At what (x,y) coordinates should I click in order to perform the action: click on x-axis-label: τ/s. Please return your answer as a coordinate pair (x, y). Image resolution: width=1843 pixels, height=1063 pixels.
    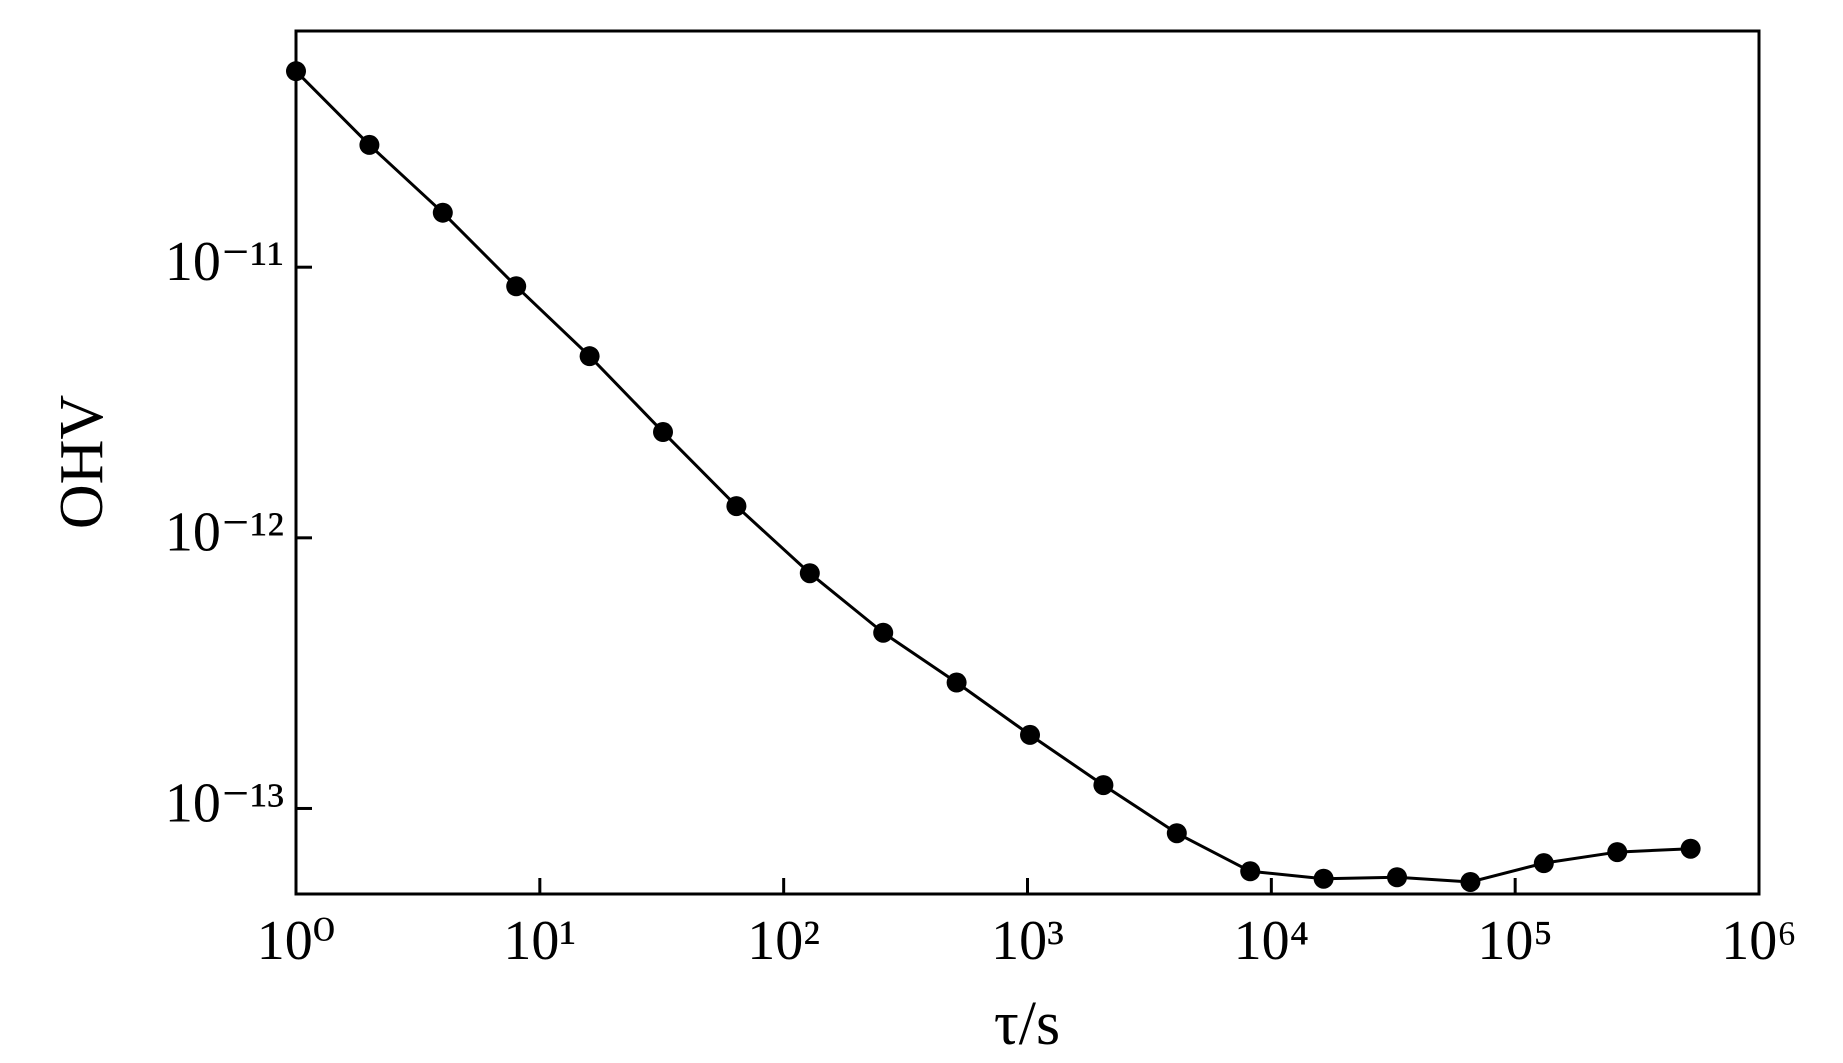
    Looking at the image, I should click on (1027, 1024).